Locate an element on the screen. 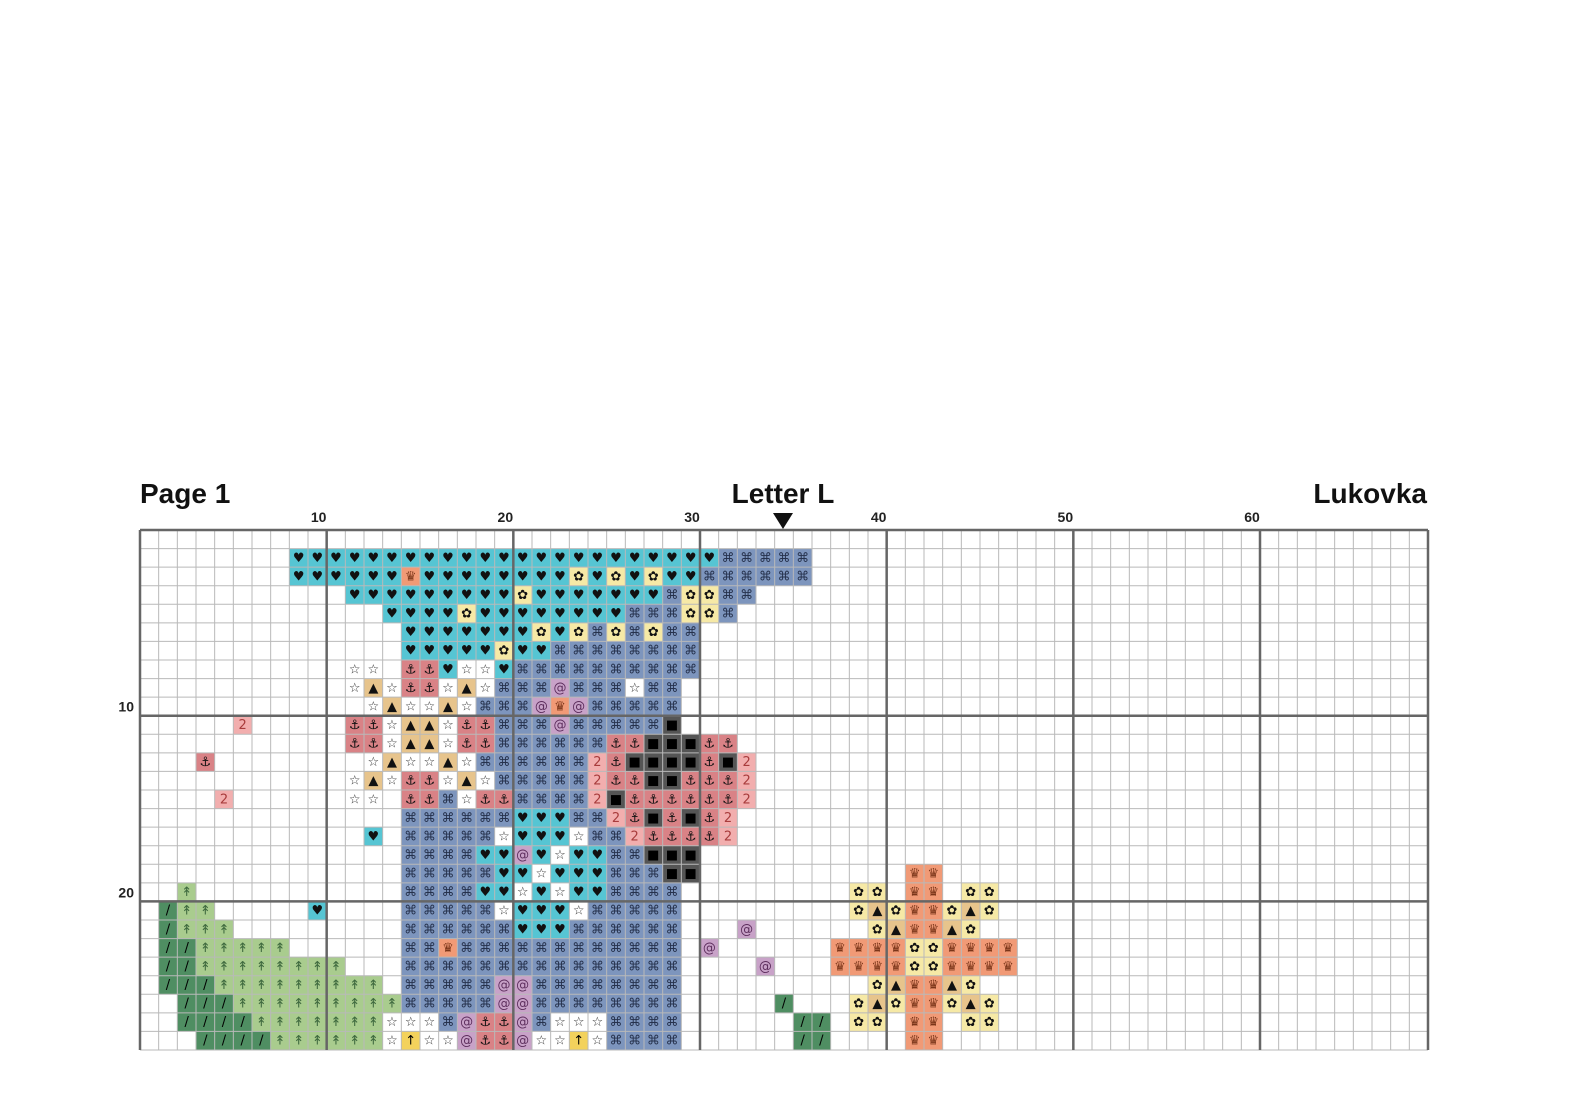  designer-name: Lukovka is located at coordinates (1370, 493).